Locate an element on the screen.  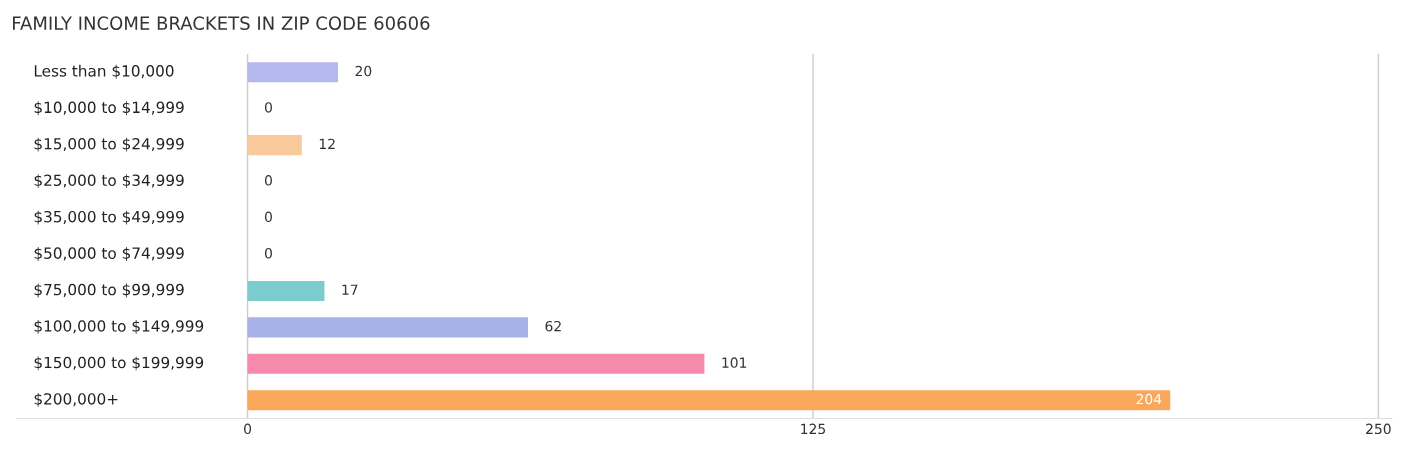
data-label: 62 is located at coordinates (553, 326).